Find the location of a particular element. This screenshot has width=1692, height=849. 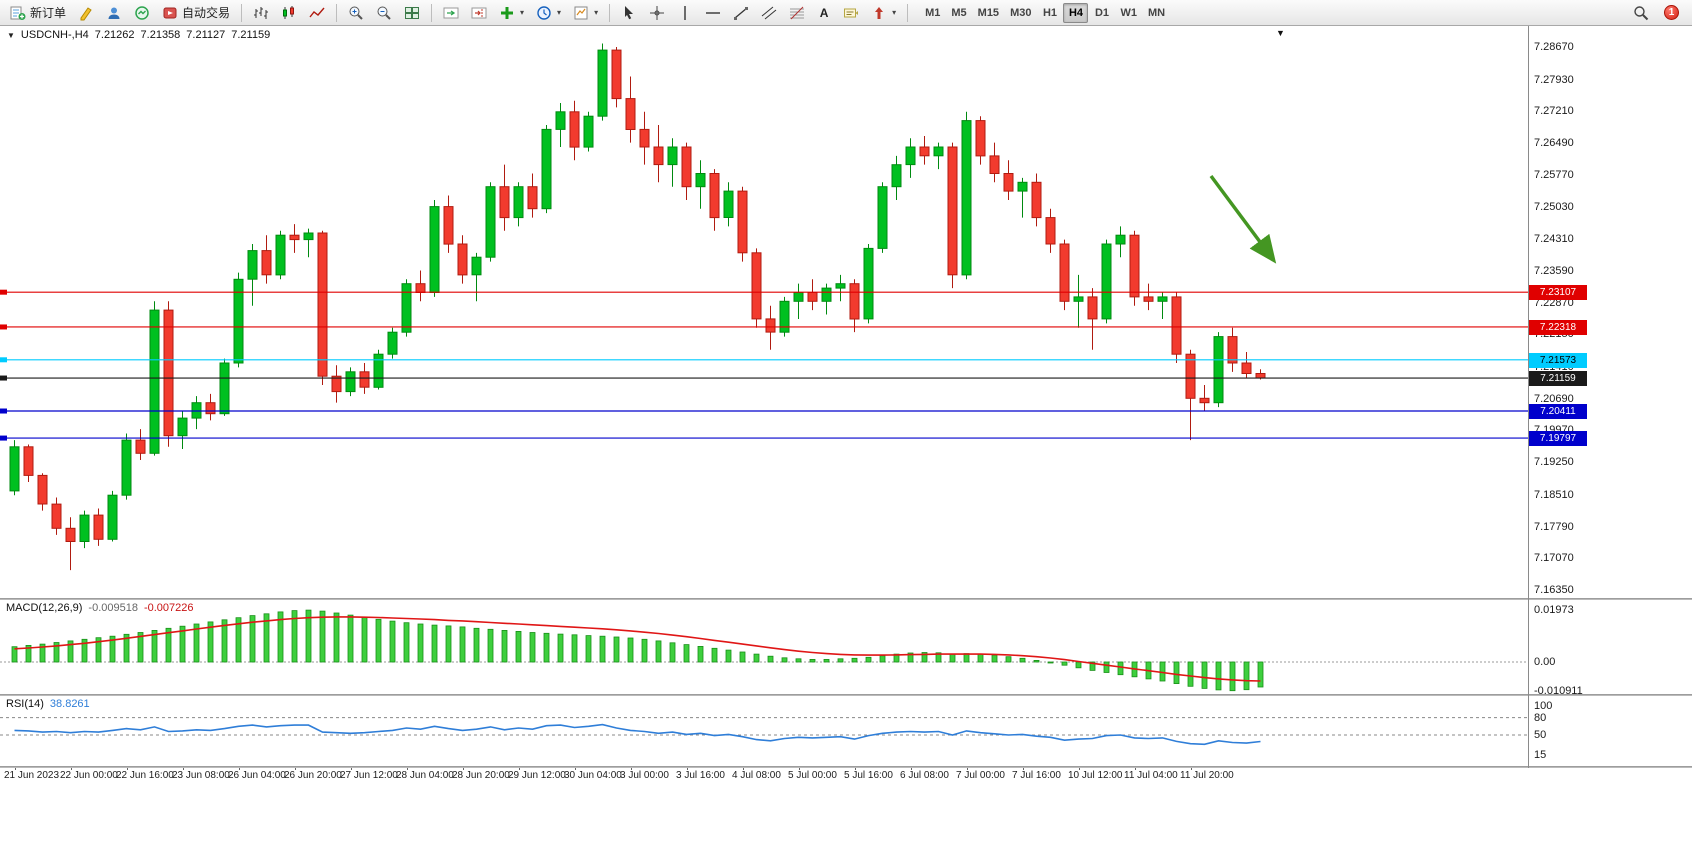

profiles-button is located at coordinates (114, 13).